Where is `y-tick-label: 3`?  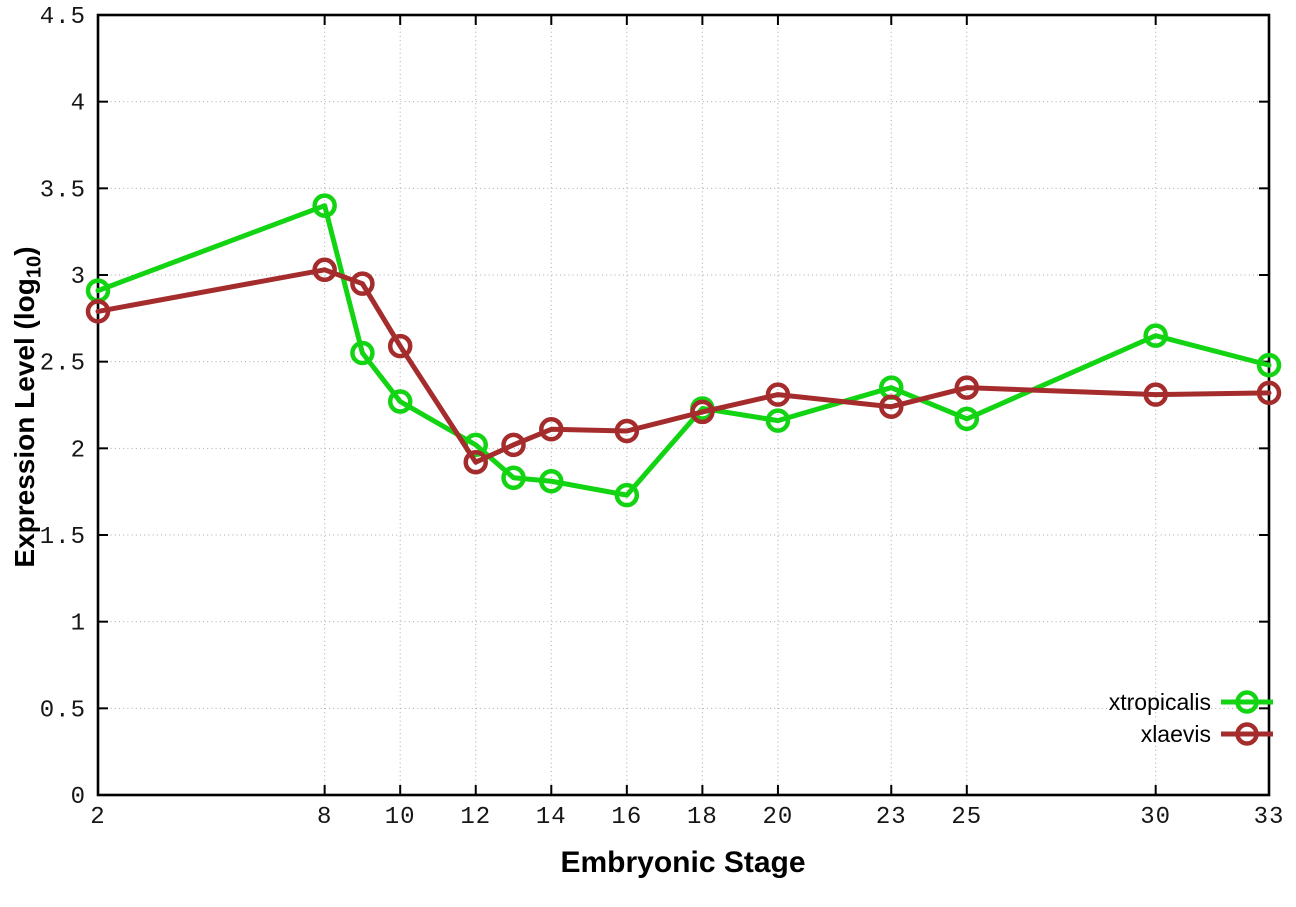 y-tick-label: 3 is located at coordinates (78, 277).